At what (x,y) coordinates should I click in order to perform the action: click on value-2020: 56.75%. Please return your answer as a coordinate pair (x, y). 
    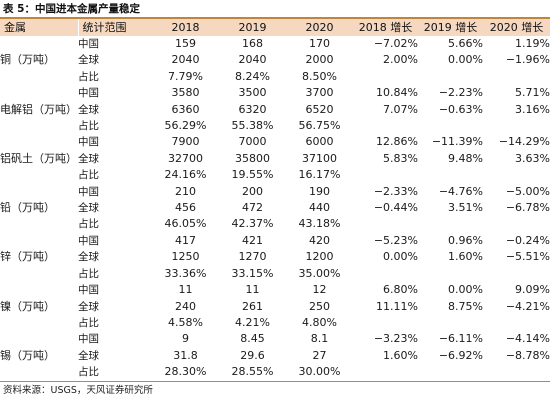
    Looking at the image, I should click on (319, 126).